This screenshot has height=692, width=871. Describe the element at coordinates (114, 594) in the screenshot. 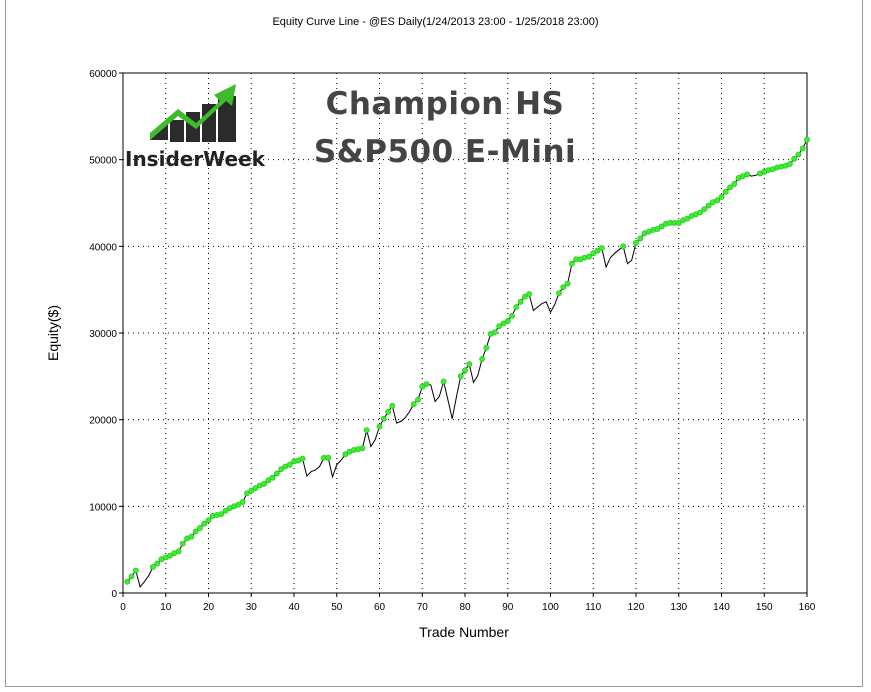

I see `y-tick-label: 0` at that location.